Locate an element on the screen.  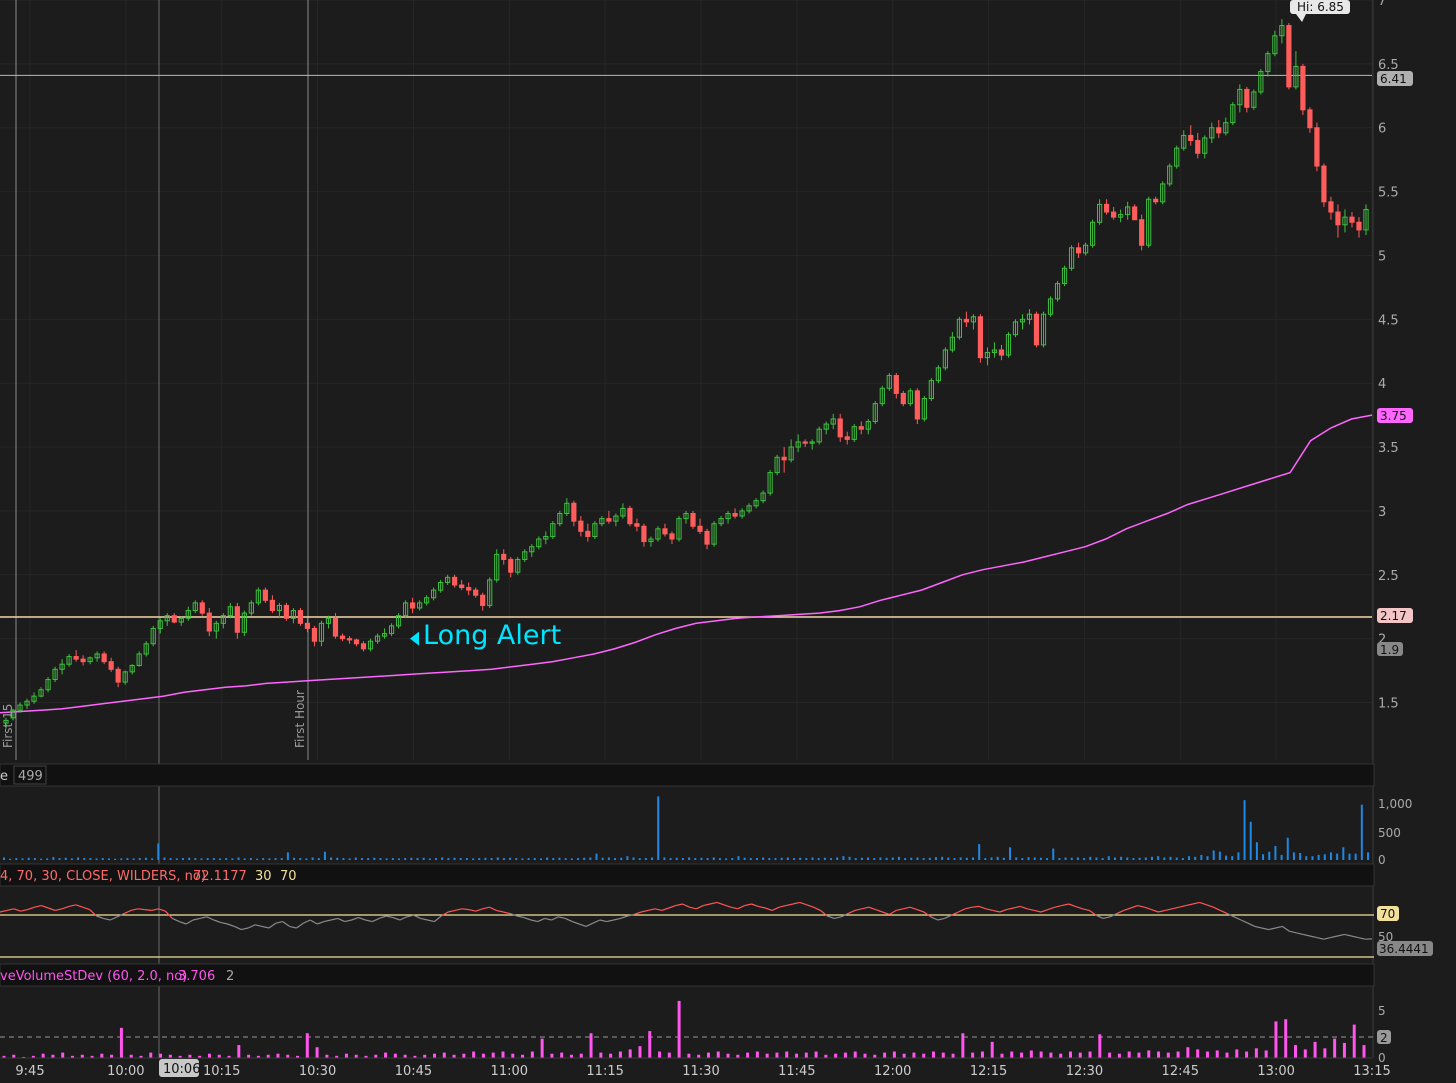
volume-header-value: 499 is located at coordinates (30, 776).